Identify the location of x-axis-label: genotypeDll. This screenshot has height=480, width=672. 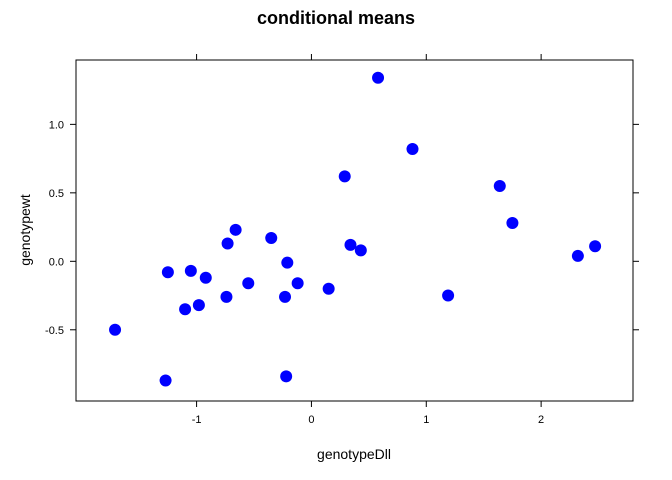
(354, 454).